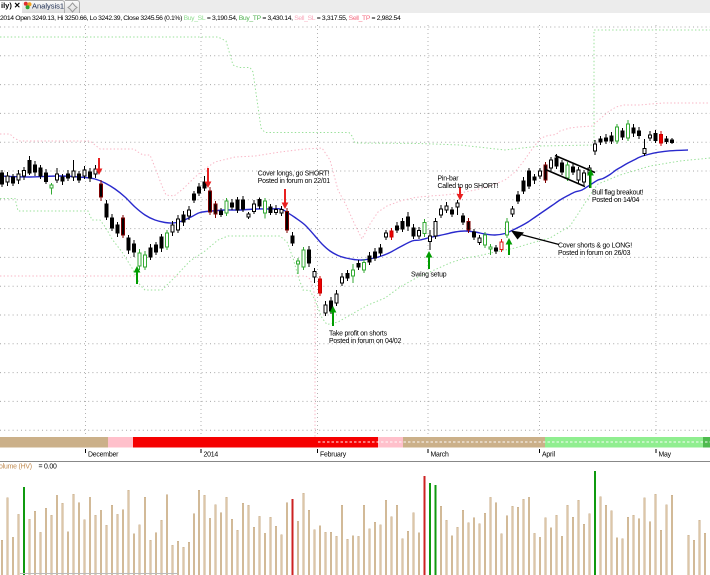 The height and width of the screenshot is (575, 710). I want to click on svg-text: Cover shorts & go LONG!, so click(595, 246).